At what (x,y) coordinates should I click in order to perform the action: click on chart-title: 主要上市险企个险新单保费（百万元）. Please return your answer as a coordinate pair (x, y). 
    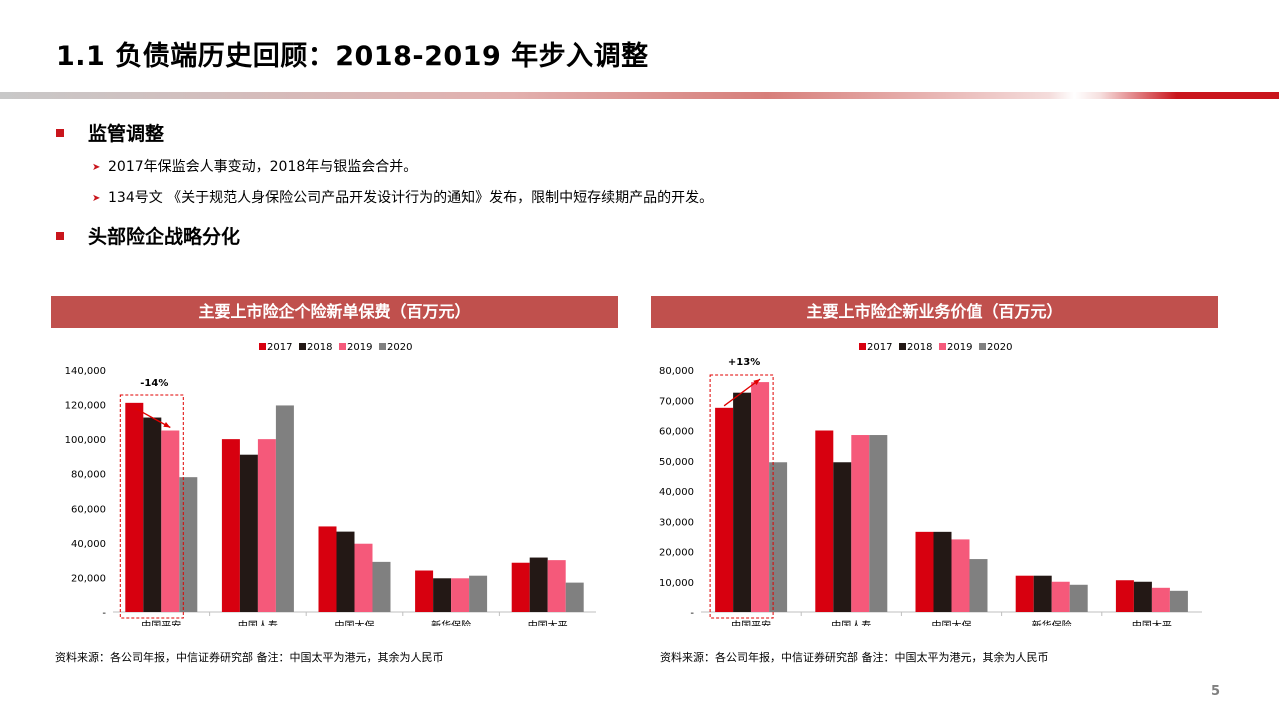
    Looking at the image, I should click on (334, 312).